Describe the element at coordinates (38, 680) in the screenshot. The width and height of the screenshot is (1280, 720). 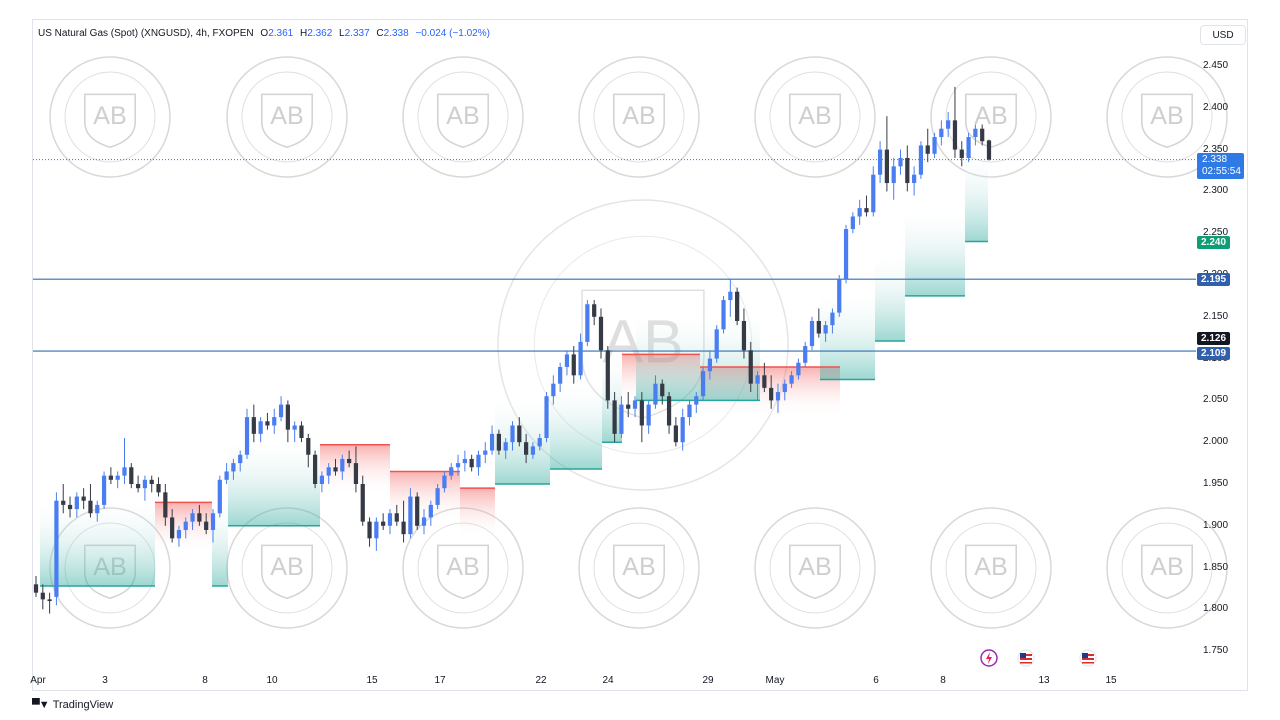
I see `time-tick: Apr` at that location.